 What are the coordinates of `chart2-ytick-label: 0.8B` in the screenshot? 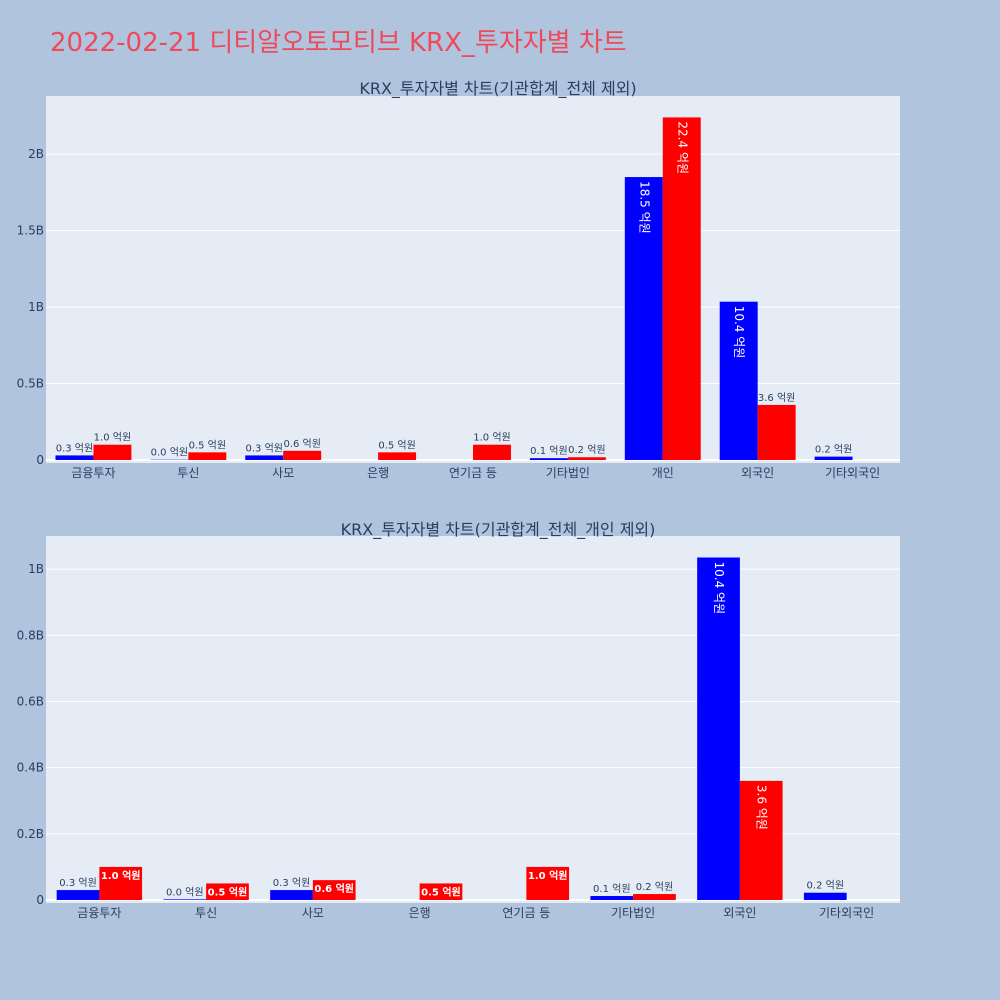 It's located at (30, 635).